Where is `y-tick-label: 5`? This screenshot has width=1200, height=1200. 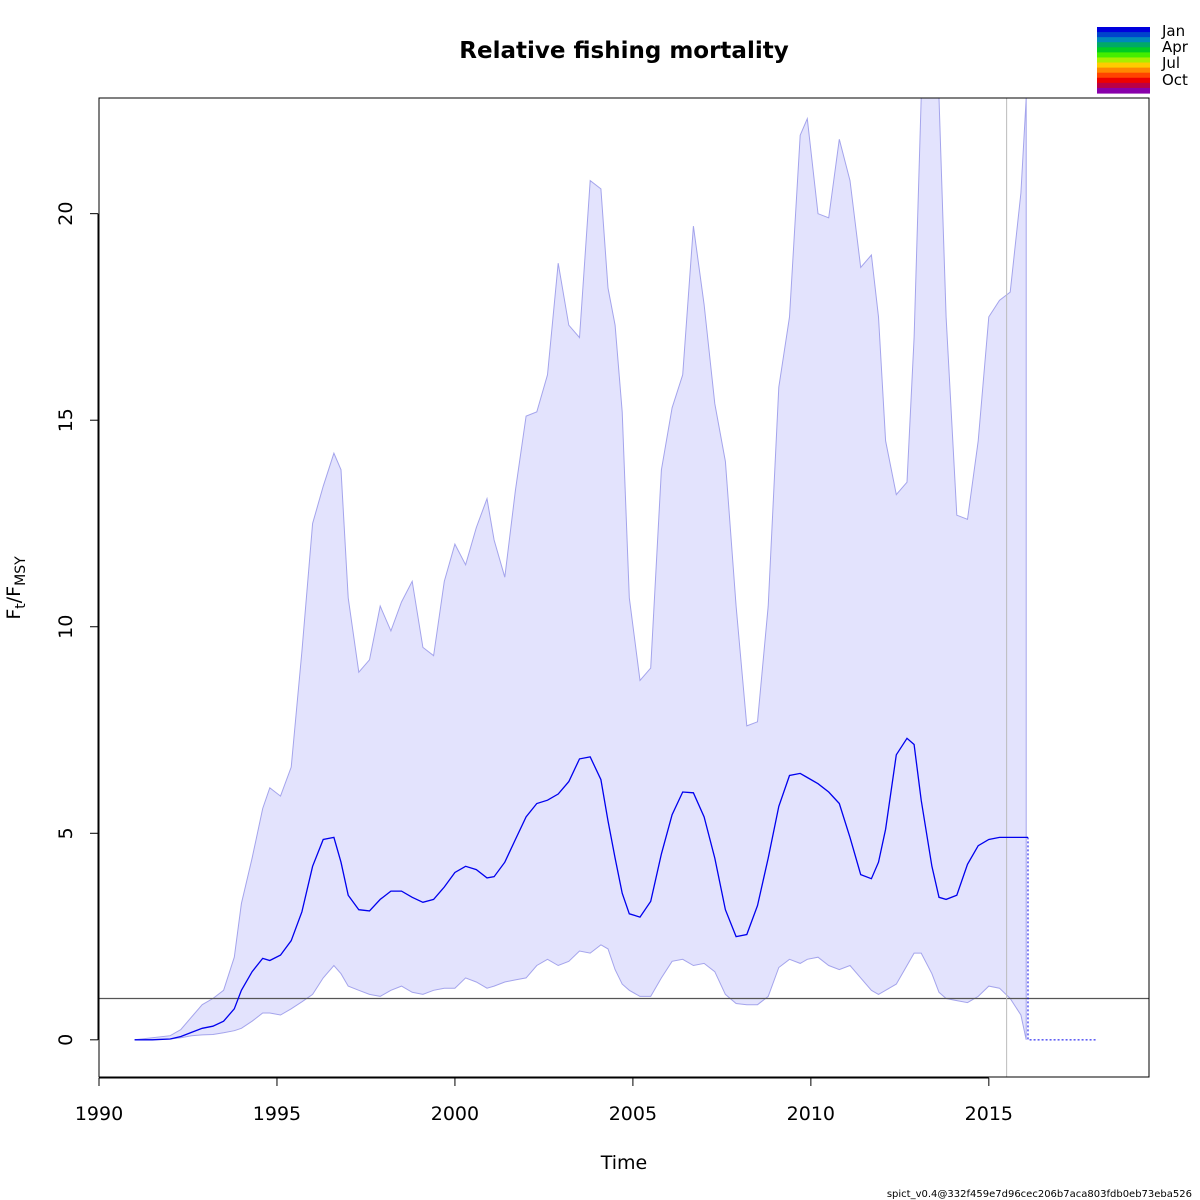
y-tick-label: 5 is located at coordinates (66, 833).